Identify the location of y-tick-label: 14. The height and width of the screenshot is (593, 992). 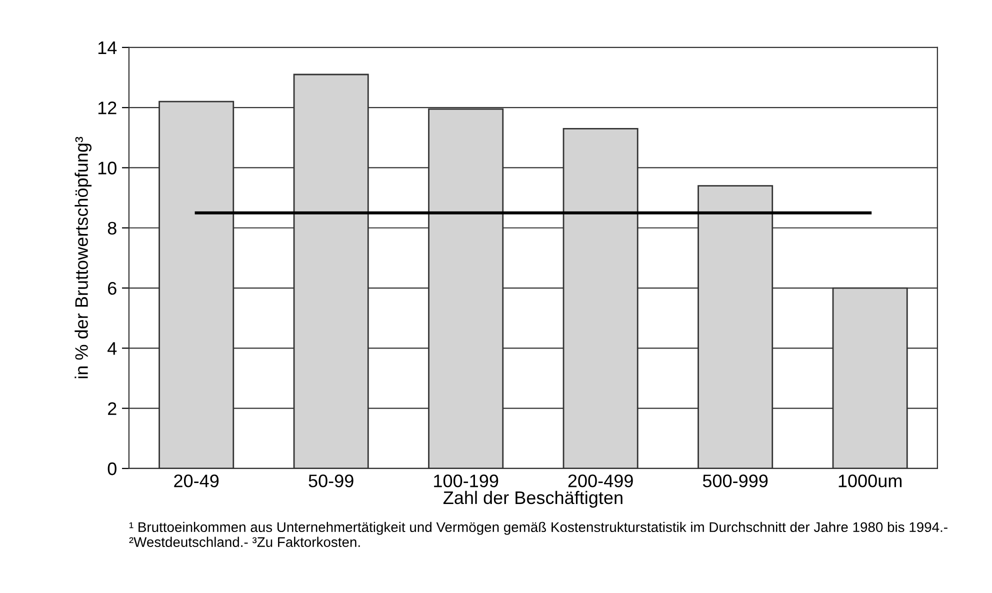
(107, 48).